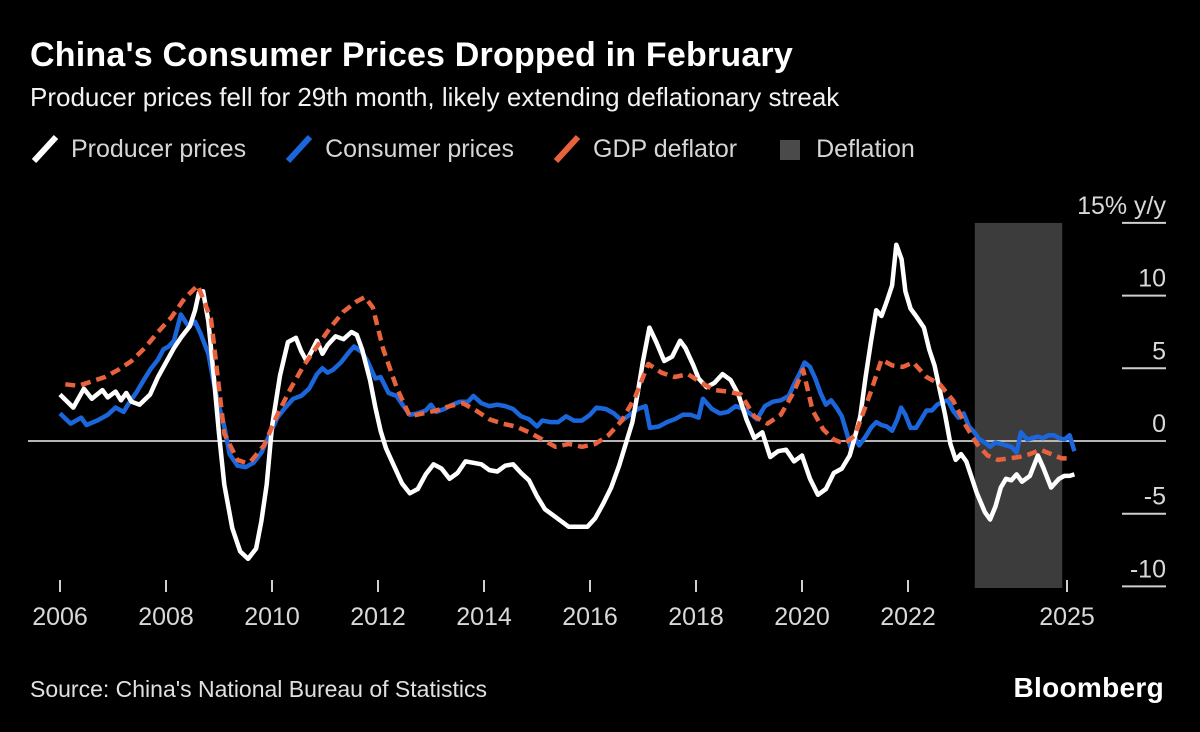  Describe the element at coordinates (1088, 687) in the screenshot. I see `bloomberg-logo: Bloomberg` at that location.